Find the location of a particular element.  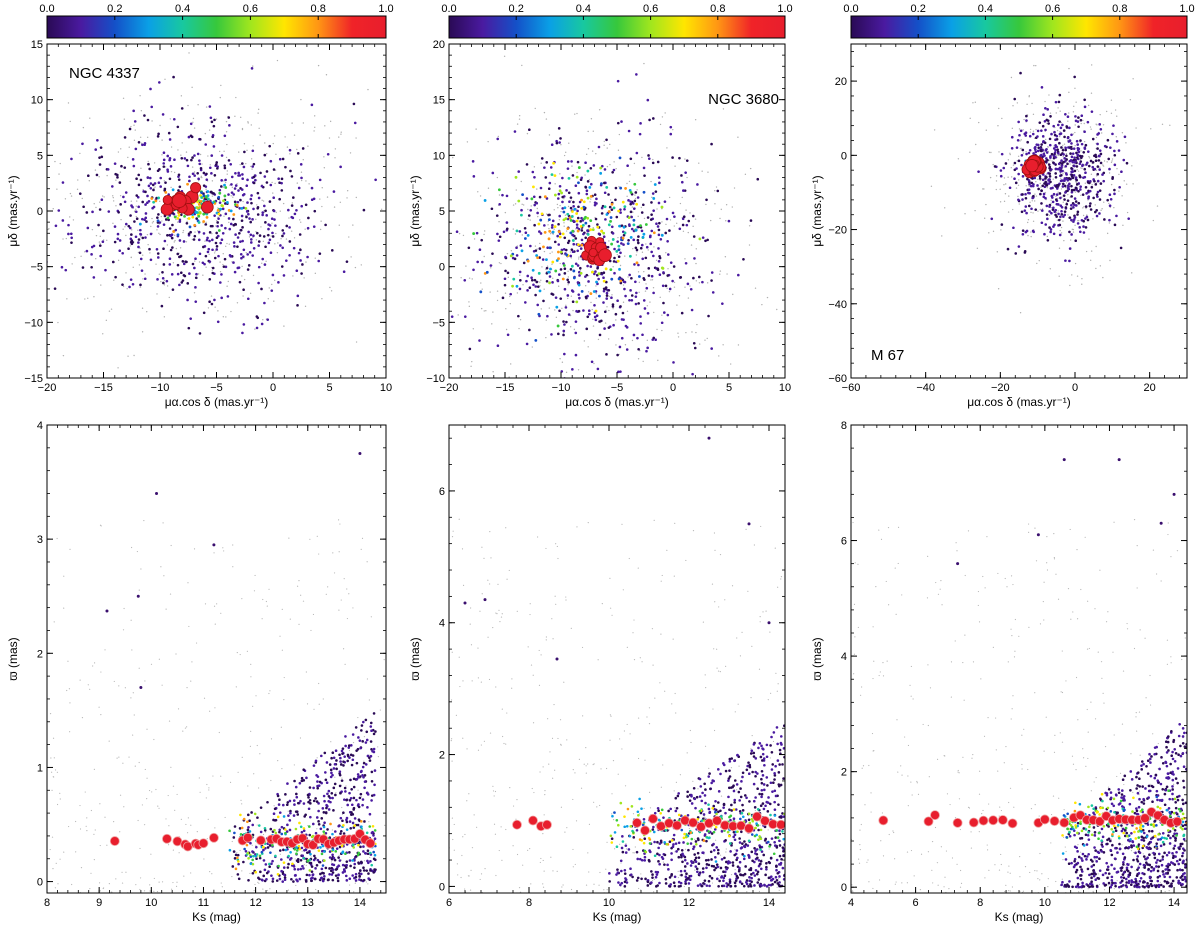

member-star is located at coordinates (167, 209).